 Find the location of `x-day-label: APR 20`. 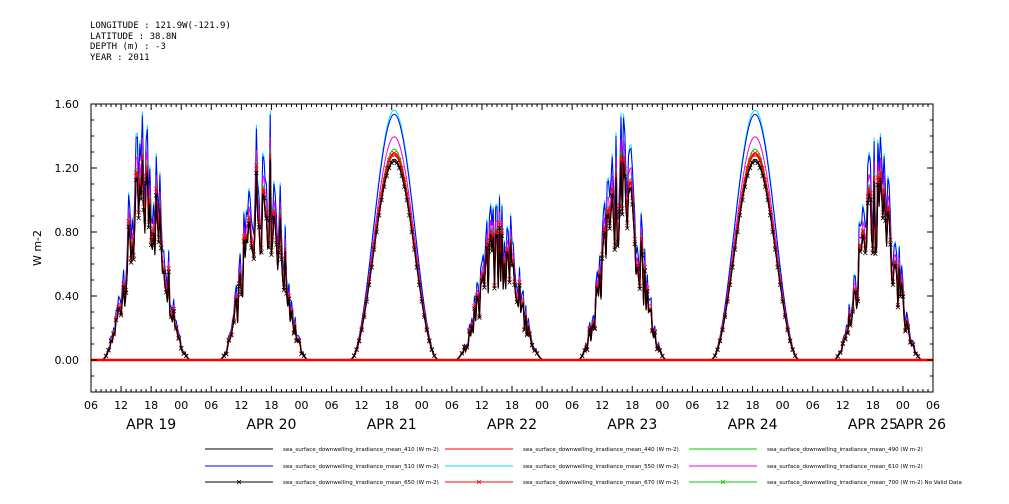

x-day-label: APR 20 is located at coordinates (271, 425).